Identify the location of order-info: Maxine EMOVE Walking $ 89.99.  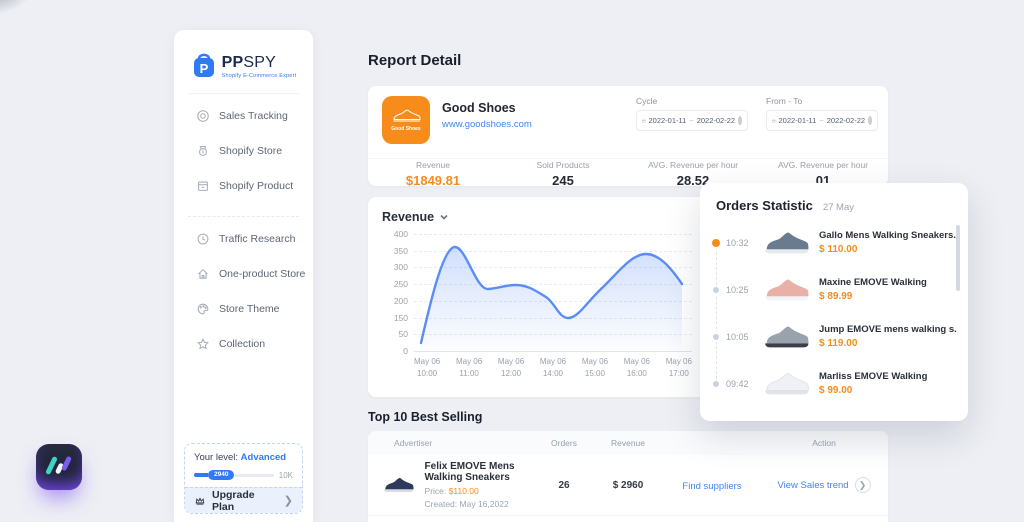
(888, 289).